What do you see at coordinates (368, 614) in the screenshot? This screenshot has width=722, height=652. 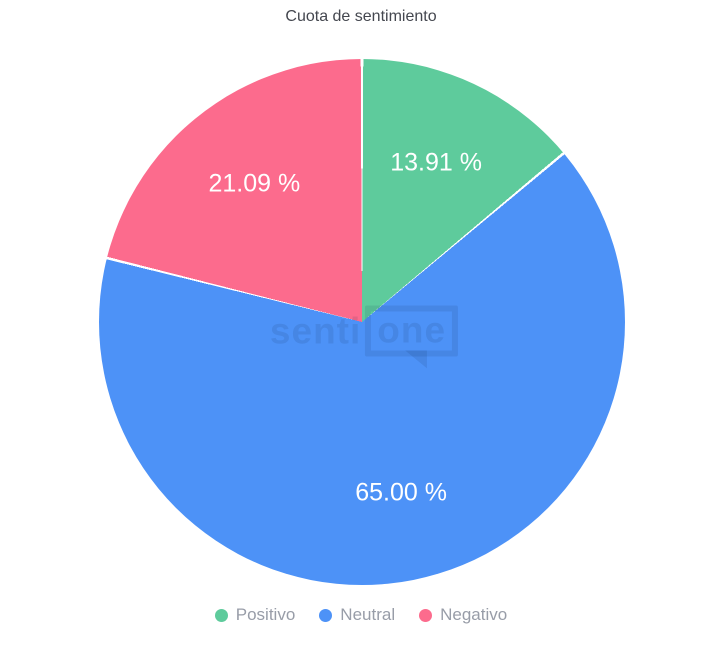 I see `legend-label-neutral: Neutral` at bounding box center [368, 614].